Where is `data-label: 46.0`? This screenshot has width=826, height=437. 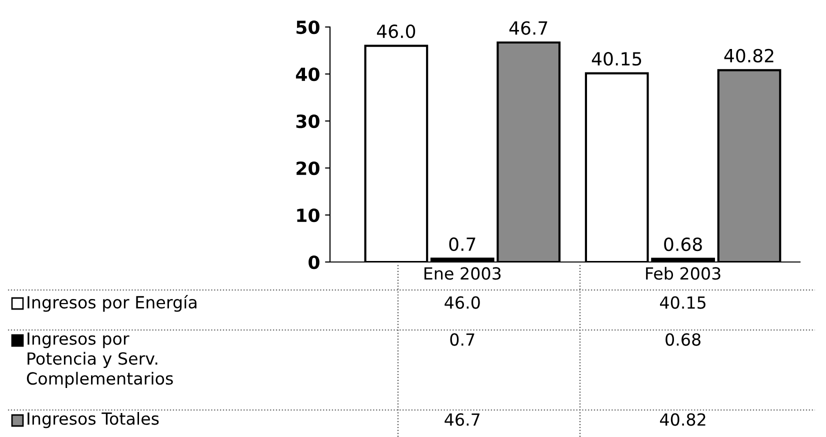
data-label: 46.0 is located at coordinates (462, 302).